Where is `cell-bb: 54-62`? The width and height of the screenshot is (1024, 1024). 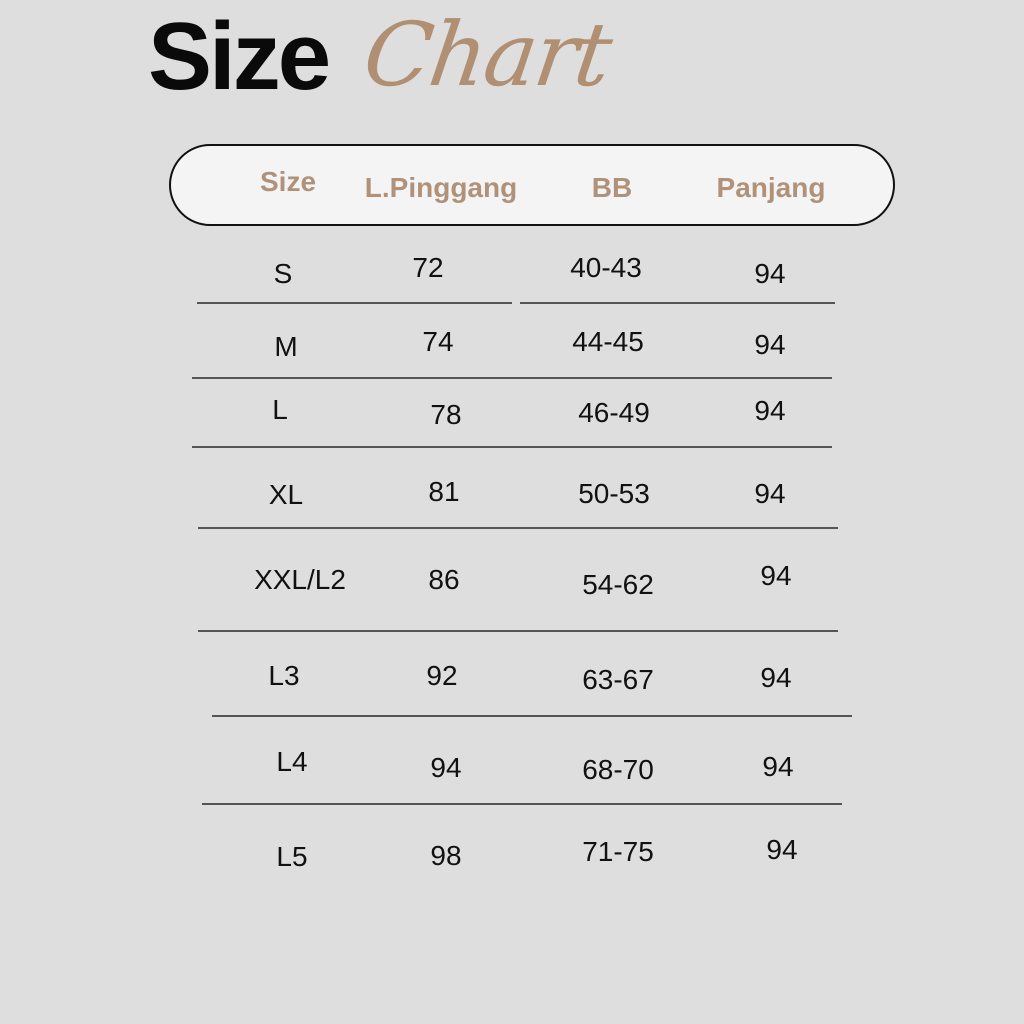 cell-bb: 54-62 is located at coordinates (618, 584).